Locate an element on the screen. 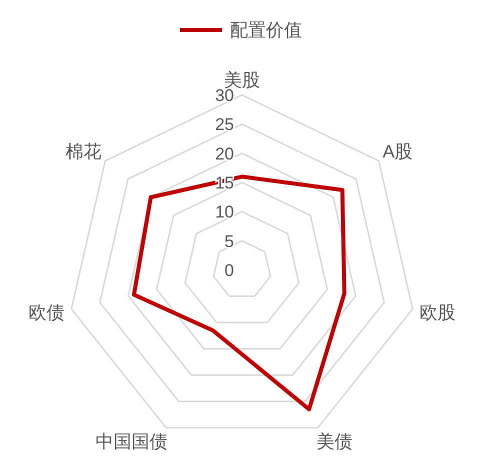  legend-label: 配置价值 is located at coordinates (266, 30).